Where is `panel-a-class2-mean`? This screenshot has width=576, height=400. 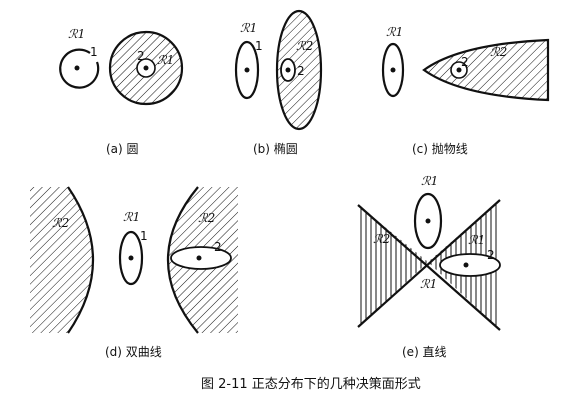
panel-a-class2-mean is located at coordinates (146, 68).